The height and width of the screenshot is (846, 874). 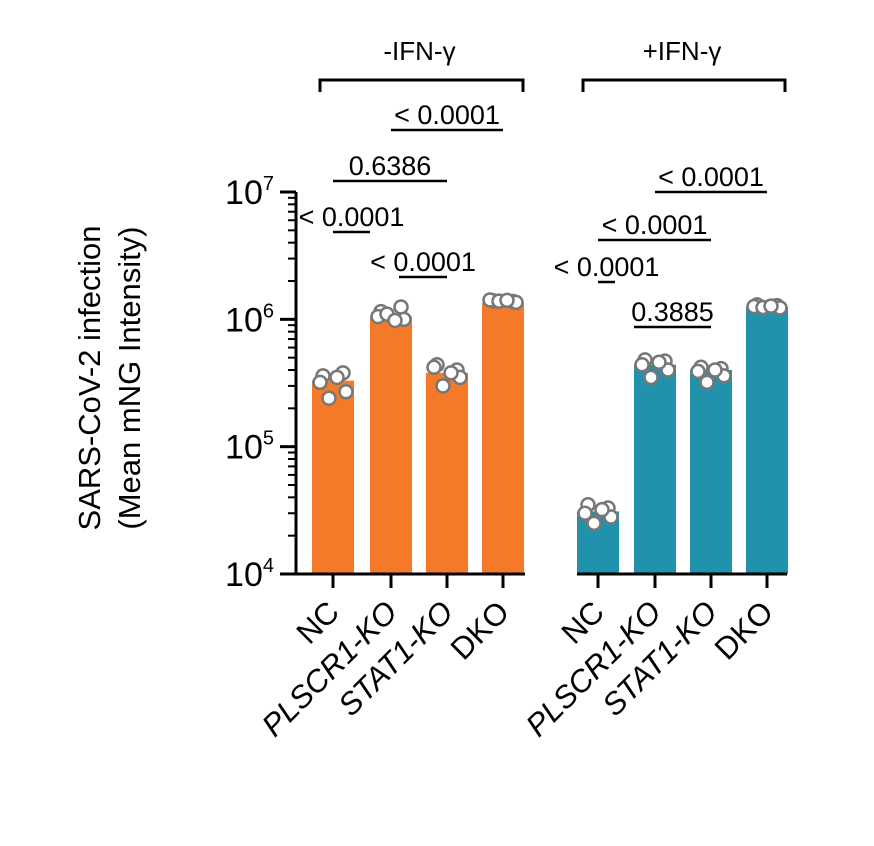 I want to click on y-tick-label: 10⁴, so click(x=249, y=574).